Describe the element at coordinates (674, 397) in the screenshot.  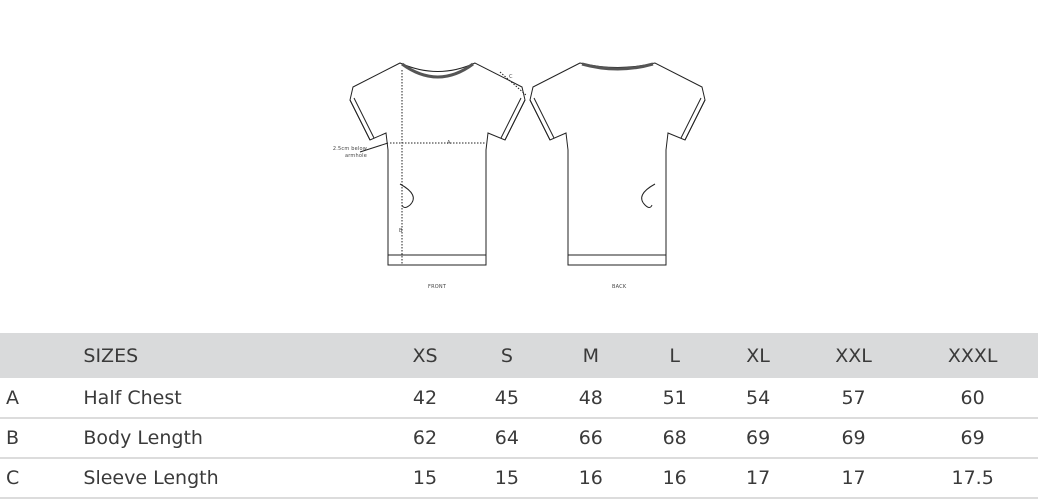
I see `row-value: 51` at that location.